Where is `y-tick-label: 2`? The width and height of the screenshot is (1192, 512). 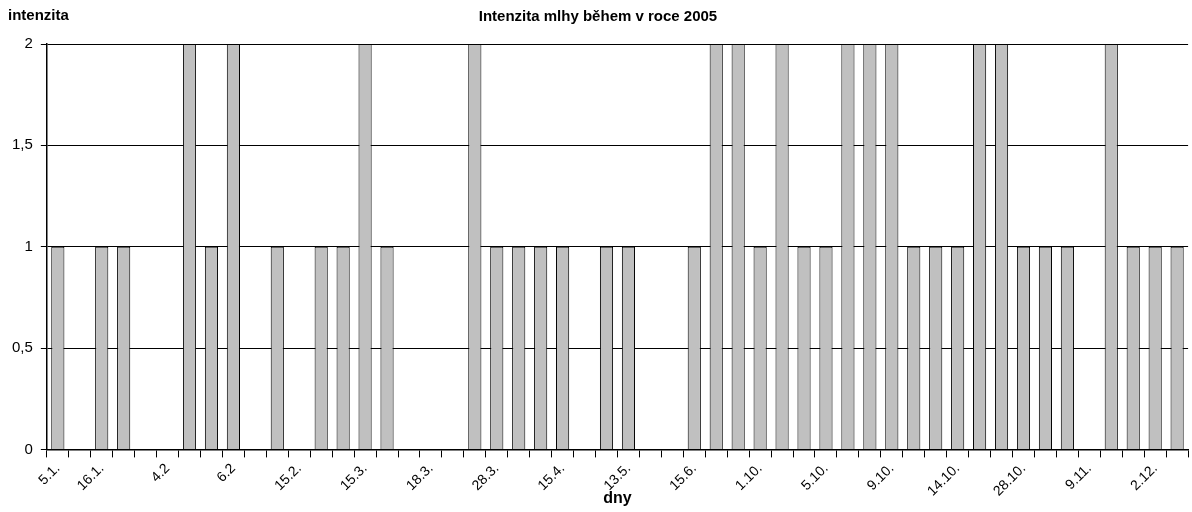 y-tick-label: 2 is located at coordinates (28, 43).